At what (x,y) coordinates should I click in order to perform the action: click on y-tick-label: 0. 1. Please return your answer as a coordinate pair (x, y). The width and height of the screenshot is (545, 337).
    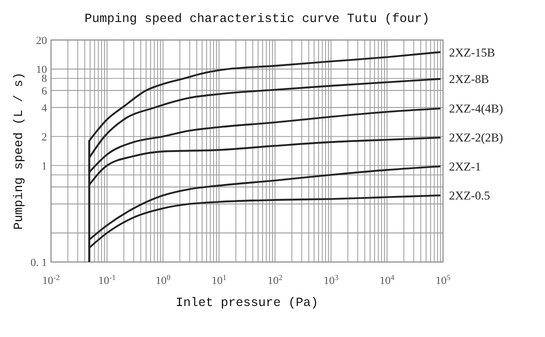
    Looking at the image, I should click on (38, 262).